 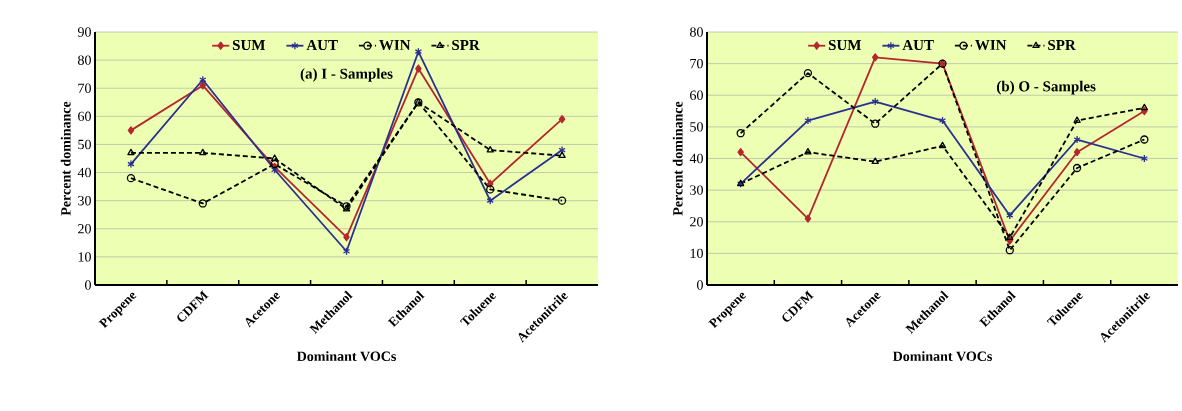 What do you see at coordinates (84, 32) in the screenshot?
I see `y-tick-label: 90` at bounding box center [84, 32].